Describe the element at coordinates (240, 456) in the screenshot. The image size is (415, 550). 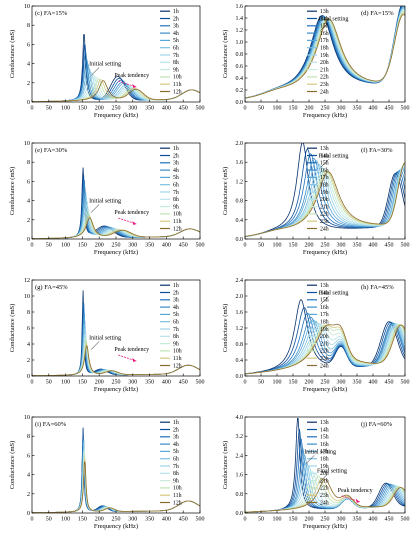
I see `y-tick-label: 2.4` at that location.